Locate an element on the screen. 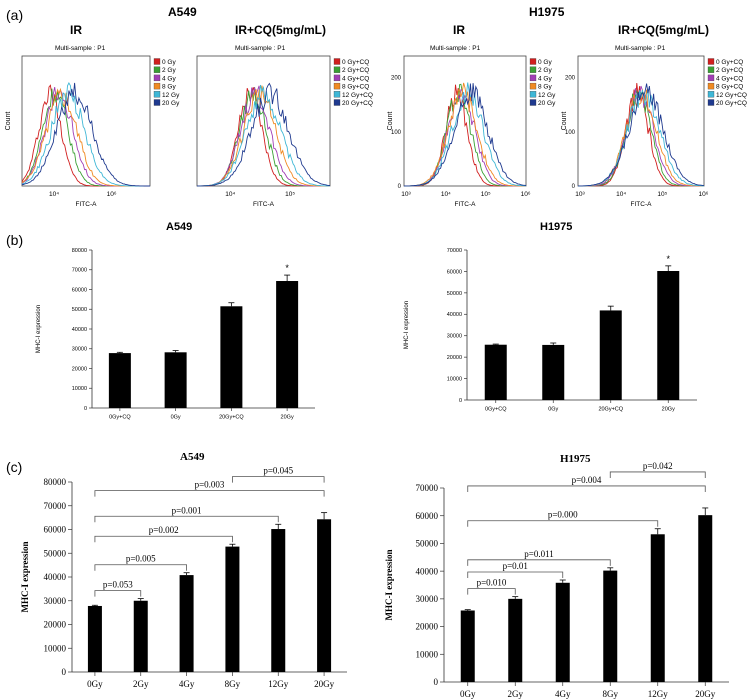  x-tick-label: 2Gy is located at coordinates (141, 684).